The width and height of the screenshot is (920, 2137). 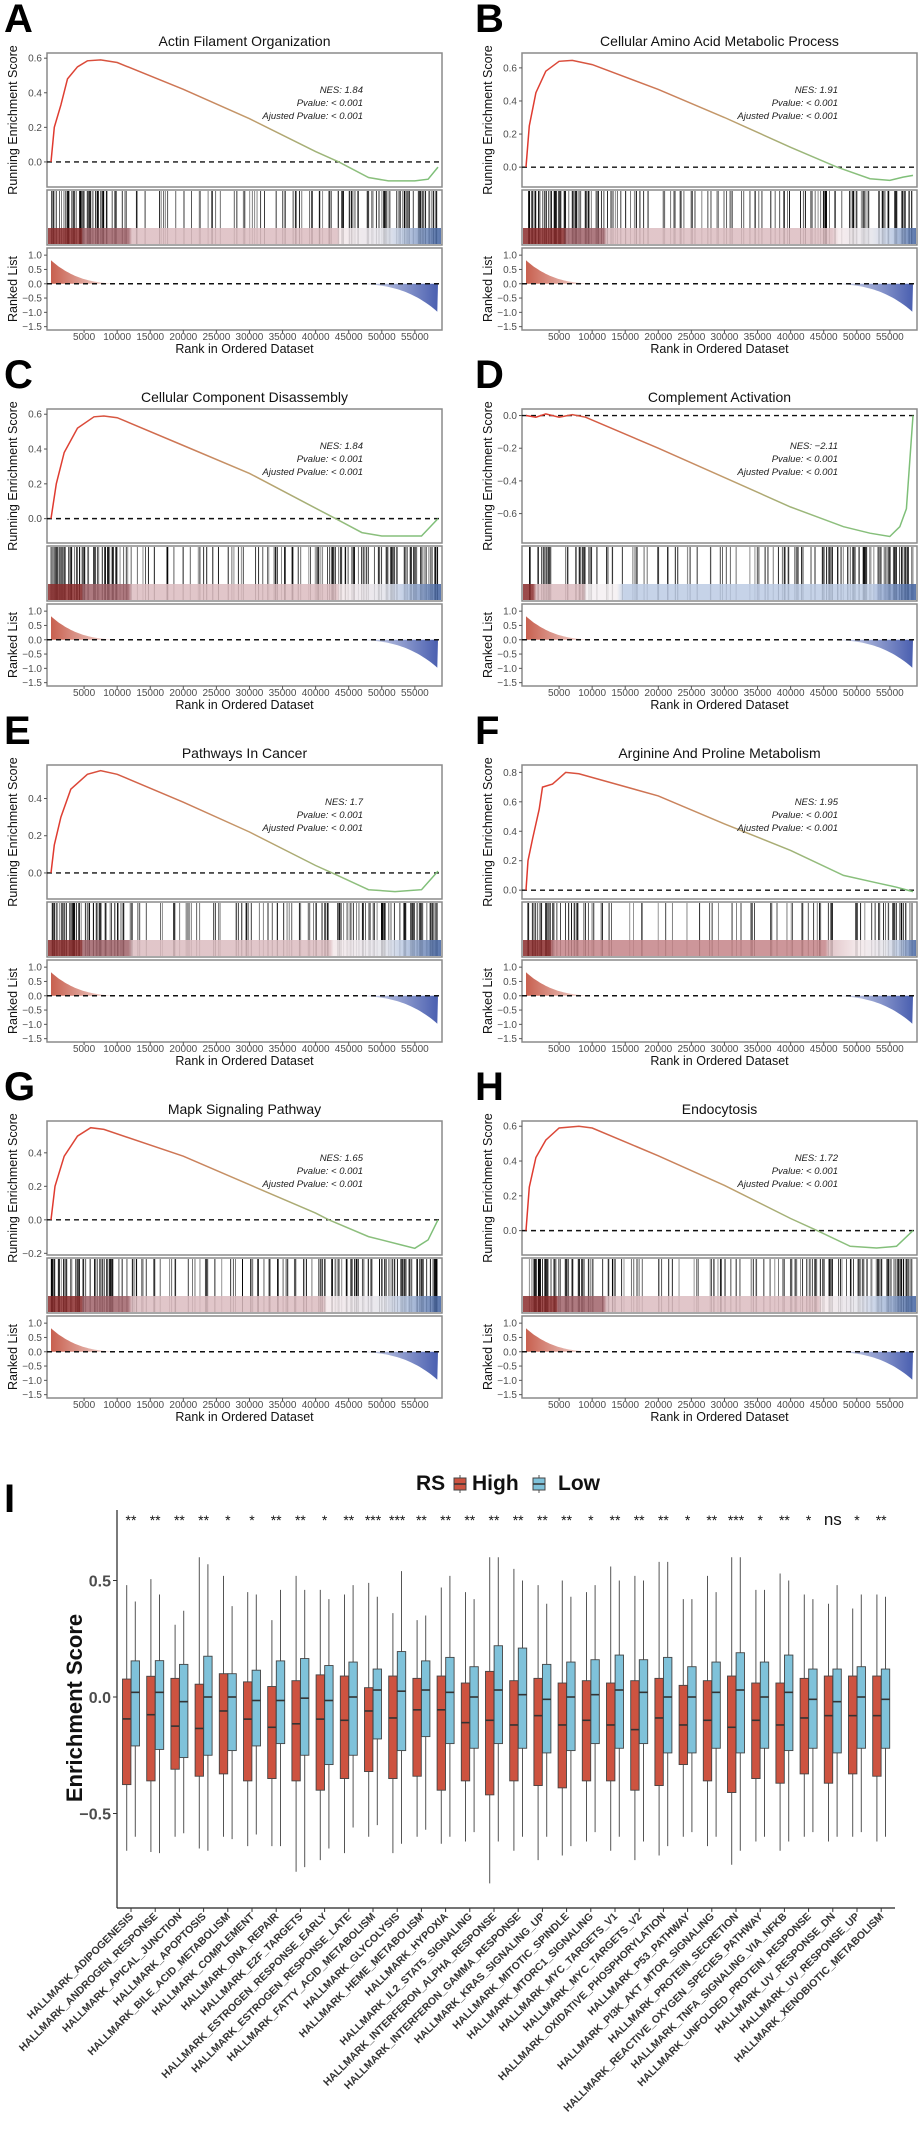 I want to click on stat-pvalue: Pvalue: < 0.001, so click(x=805, y=103).